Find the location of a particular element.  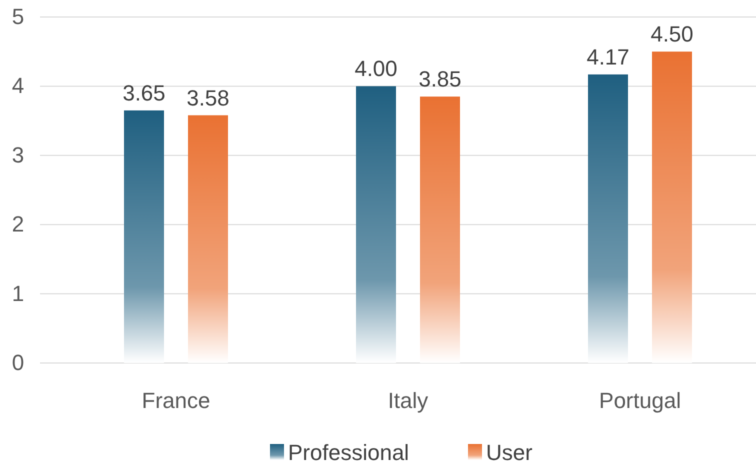

y-tick-label: 4 is located at coordinates (18, 85).